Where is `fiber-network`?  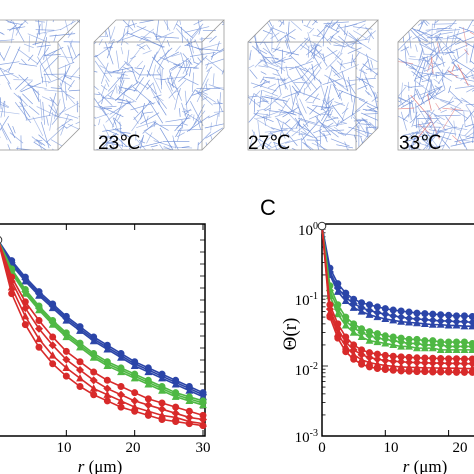
fiber-network is located at coordinates (436, 85).